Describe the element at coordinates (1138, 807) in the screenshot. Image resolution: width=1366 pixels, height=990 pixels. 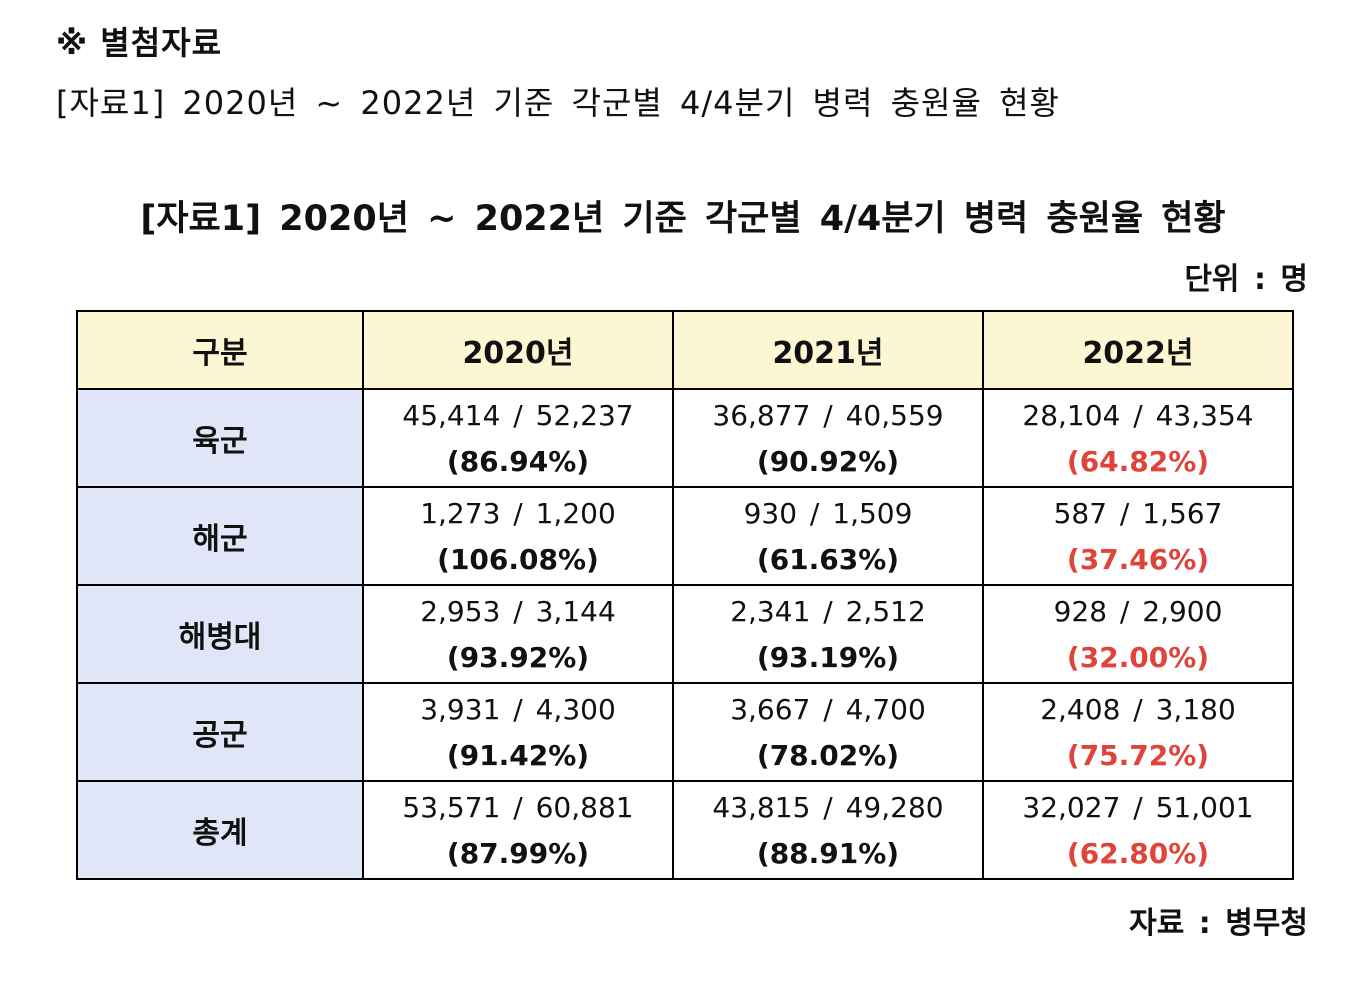
I see `count-text: 32,027 / 51,001` at that location.